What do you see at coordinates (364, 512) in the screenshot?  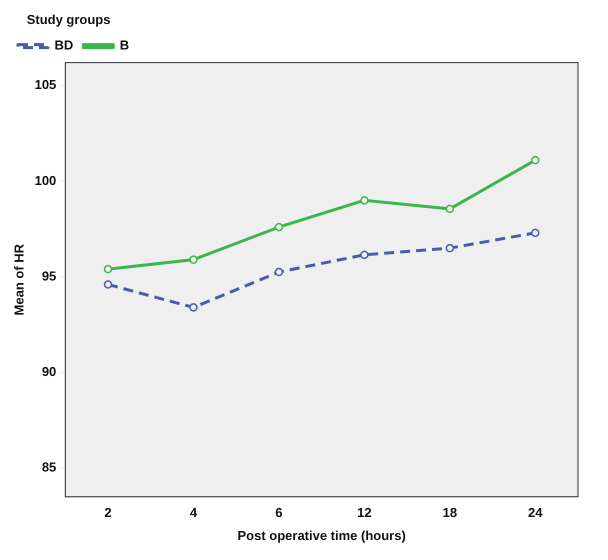 I see `x-tick-label: 12` at bounding box center [364, 512].